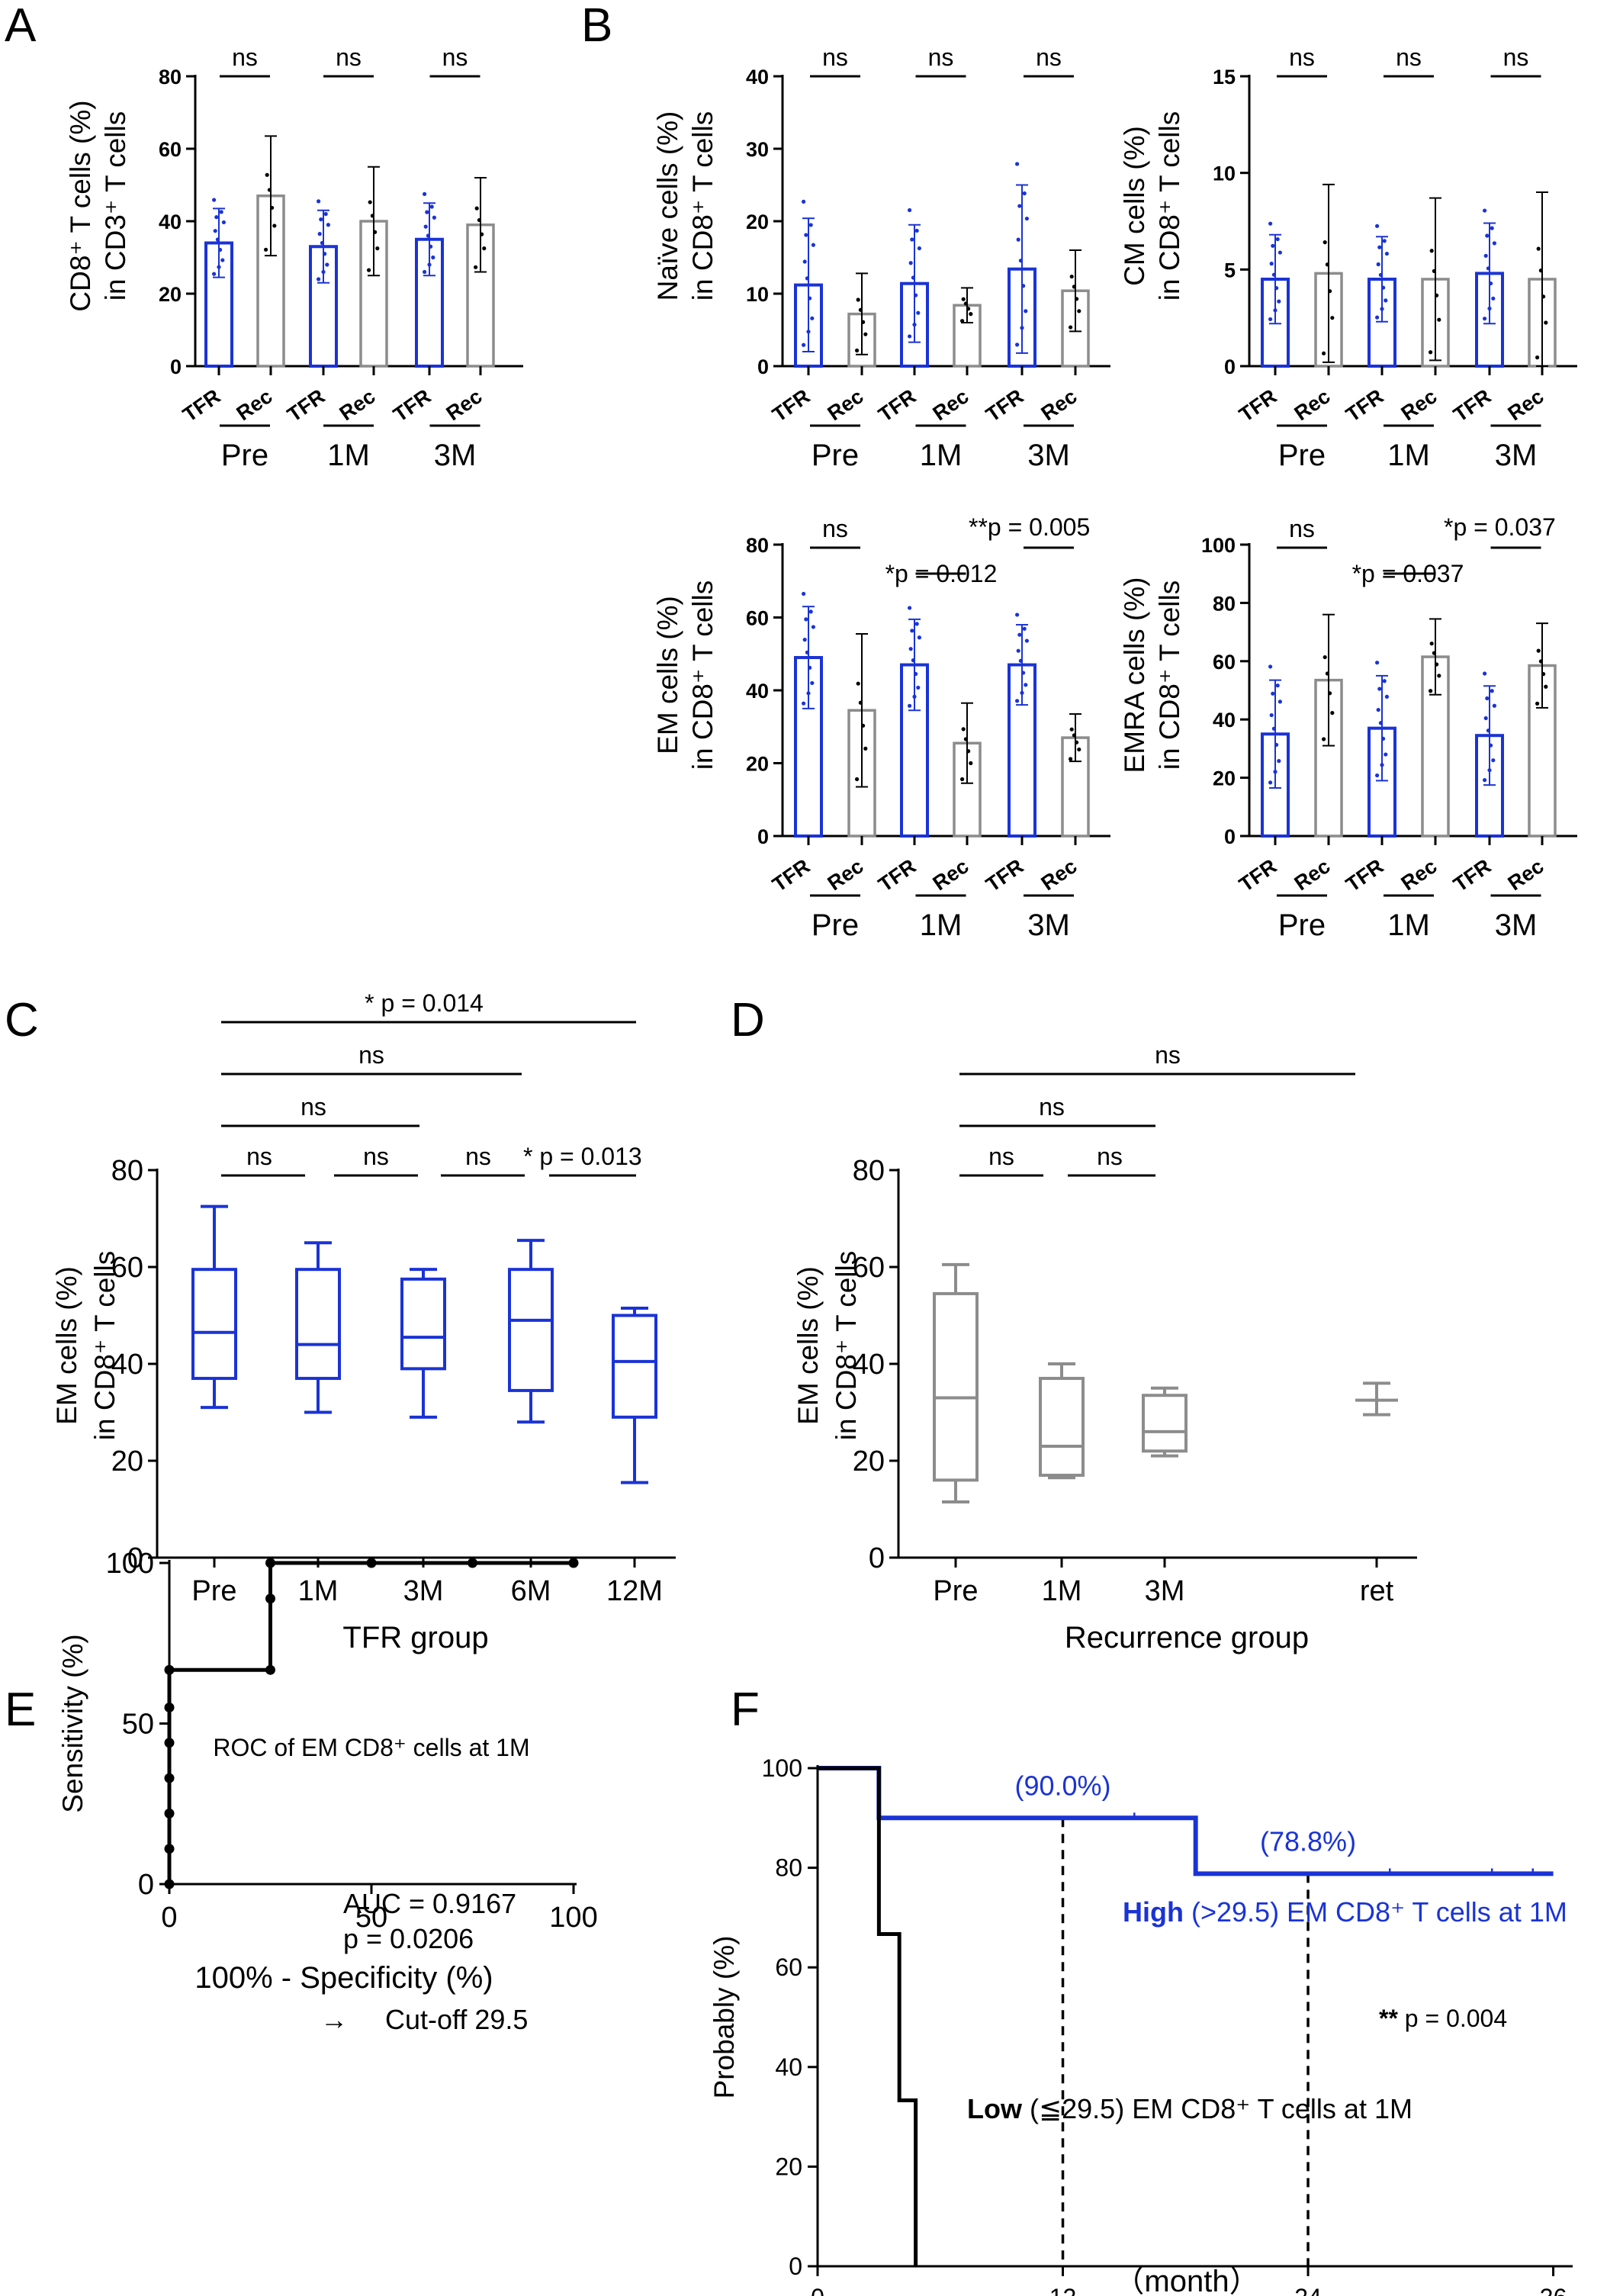 The height and width of the screenshot is (2296, 1623). What do you see at coordinates (1001, 1156) in the screenshot?
I see `box-d-sig-label: ns` at bounding box center [1001, 1156].